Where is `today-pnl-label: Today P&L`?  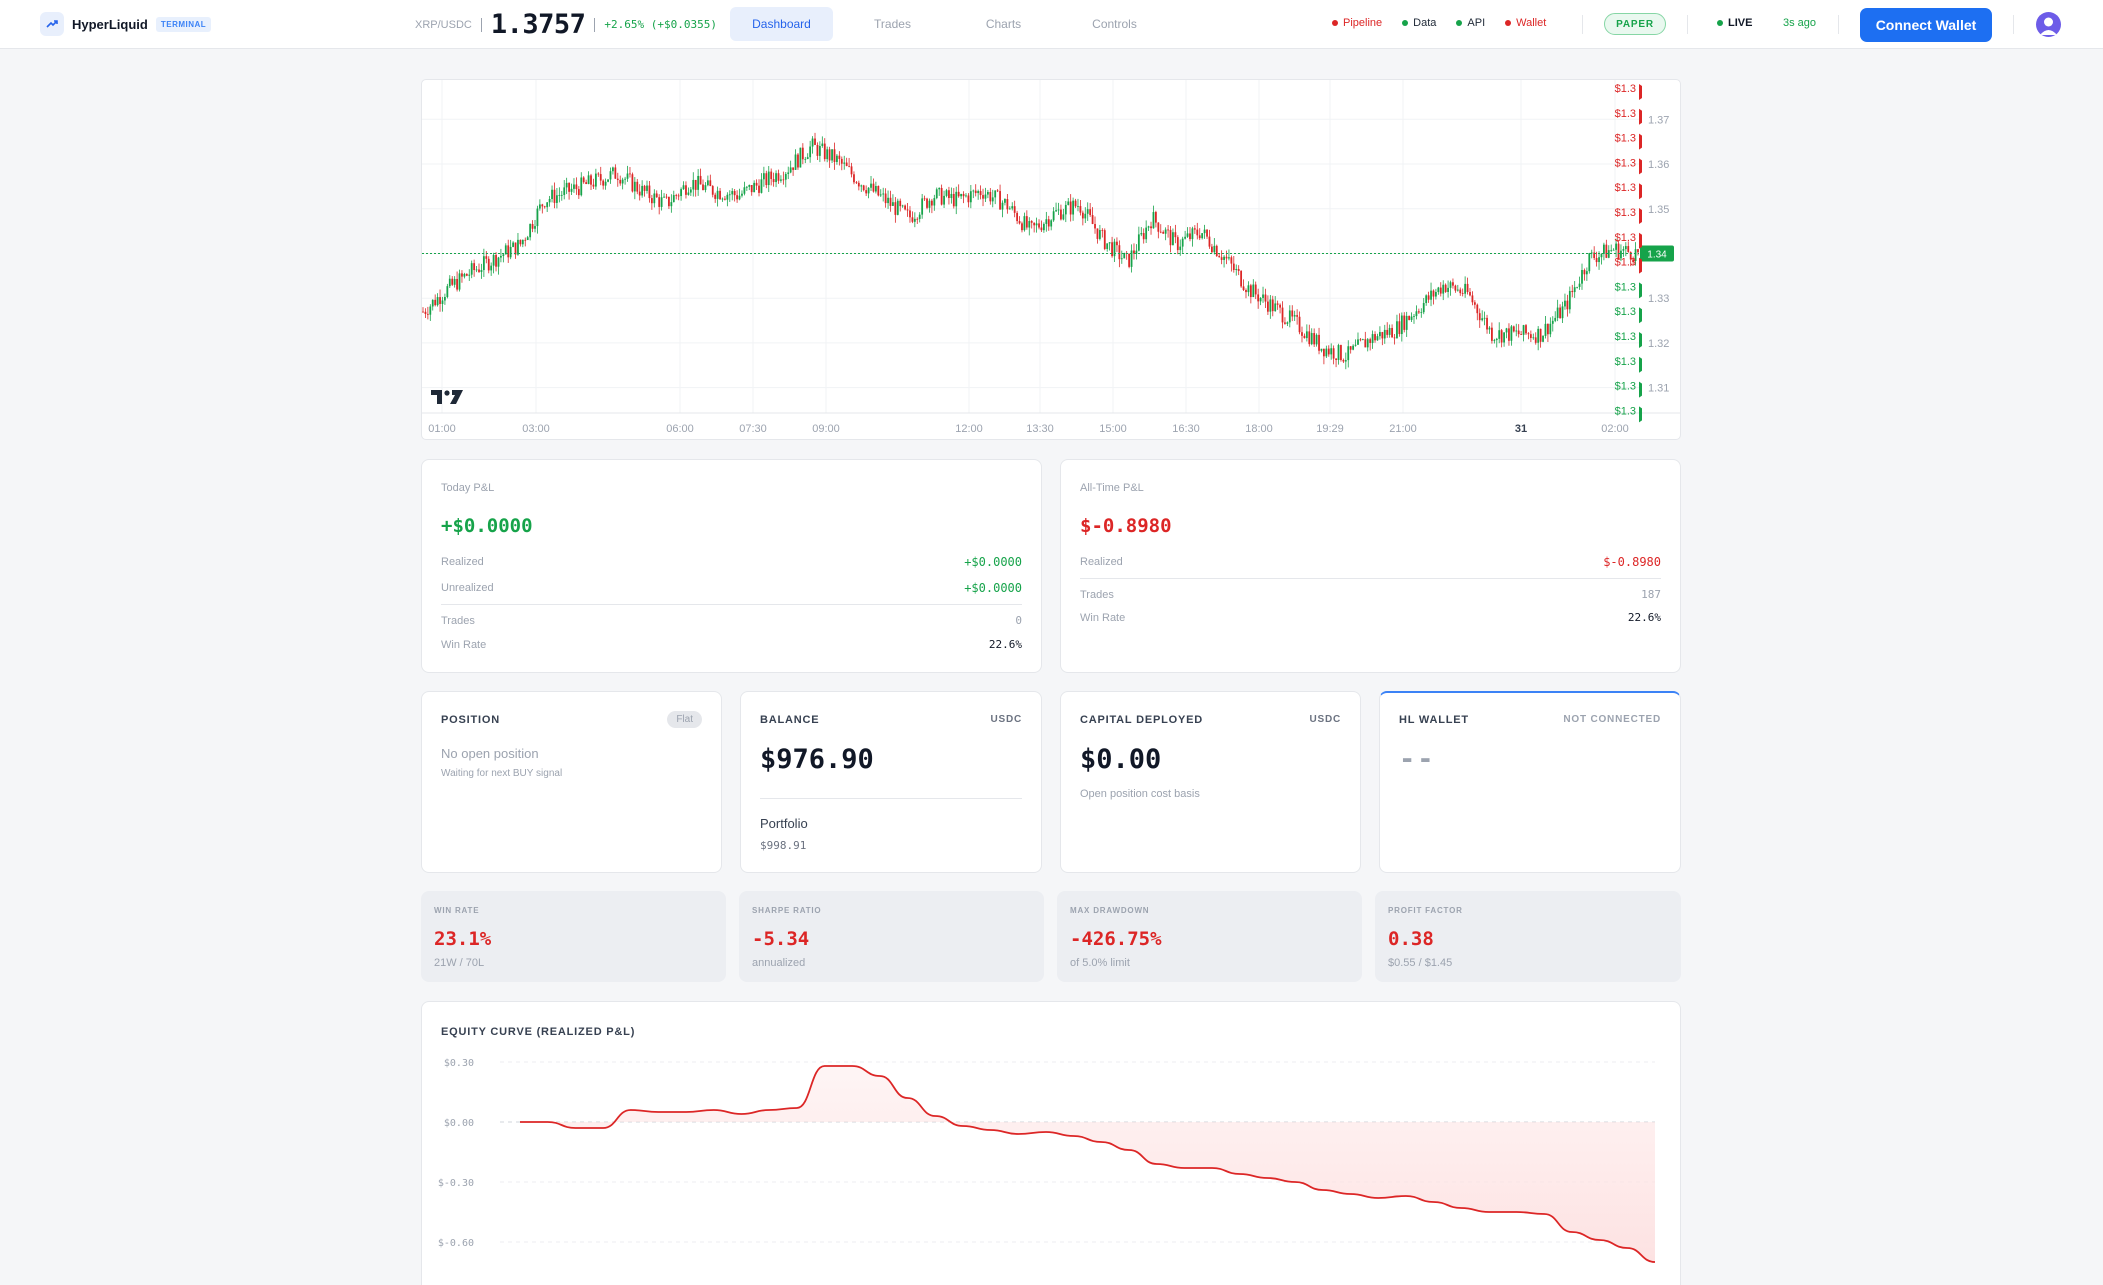
today-pnl-label: Today P&L is located at coordinates (468, 488).